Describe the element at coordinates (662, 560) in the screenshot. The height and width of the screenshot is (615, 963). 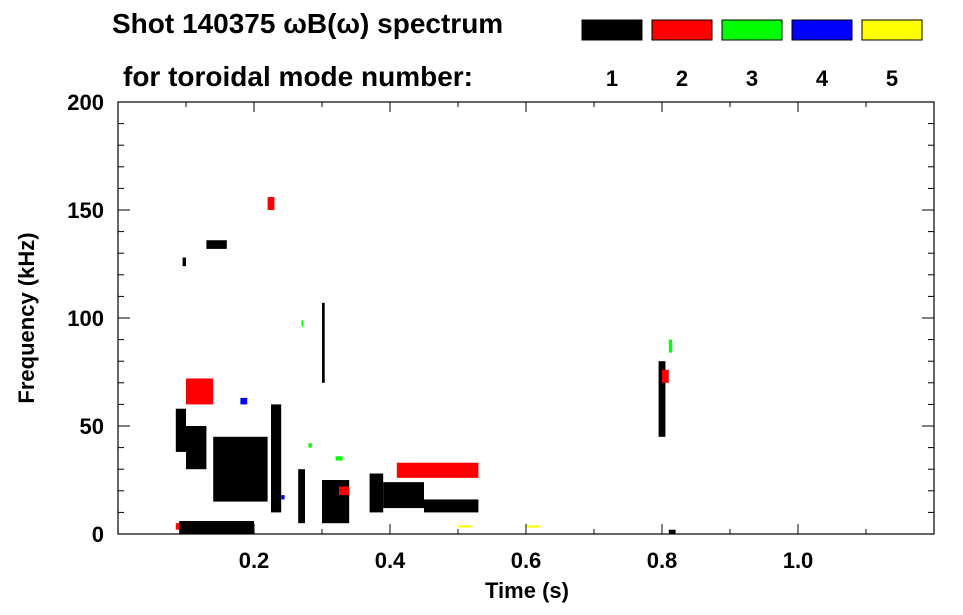
I see `x-tick-label: 0.8` at that location.